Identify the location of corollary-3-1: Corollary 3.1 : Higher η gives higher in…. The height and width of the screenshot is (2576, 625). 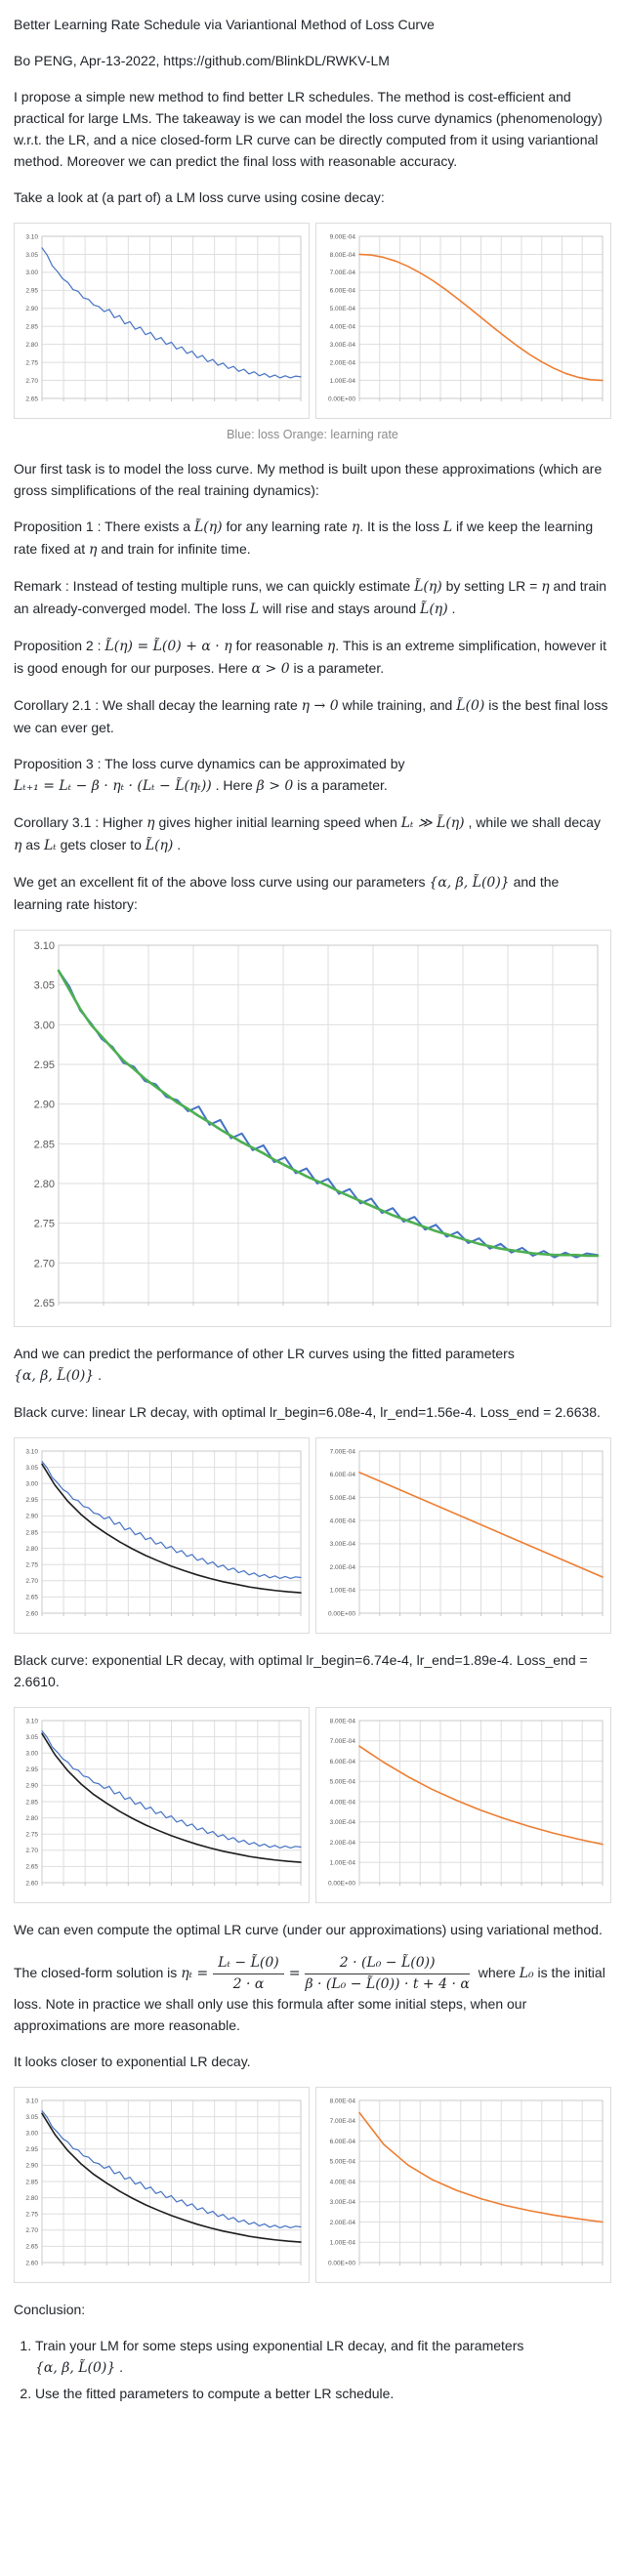
(307, 833).